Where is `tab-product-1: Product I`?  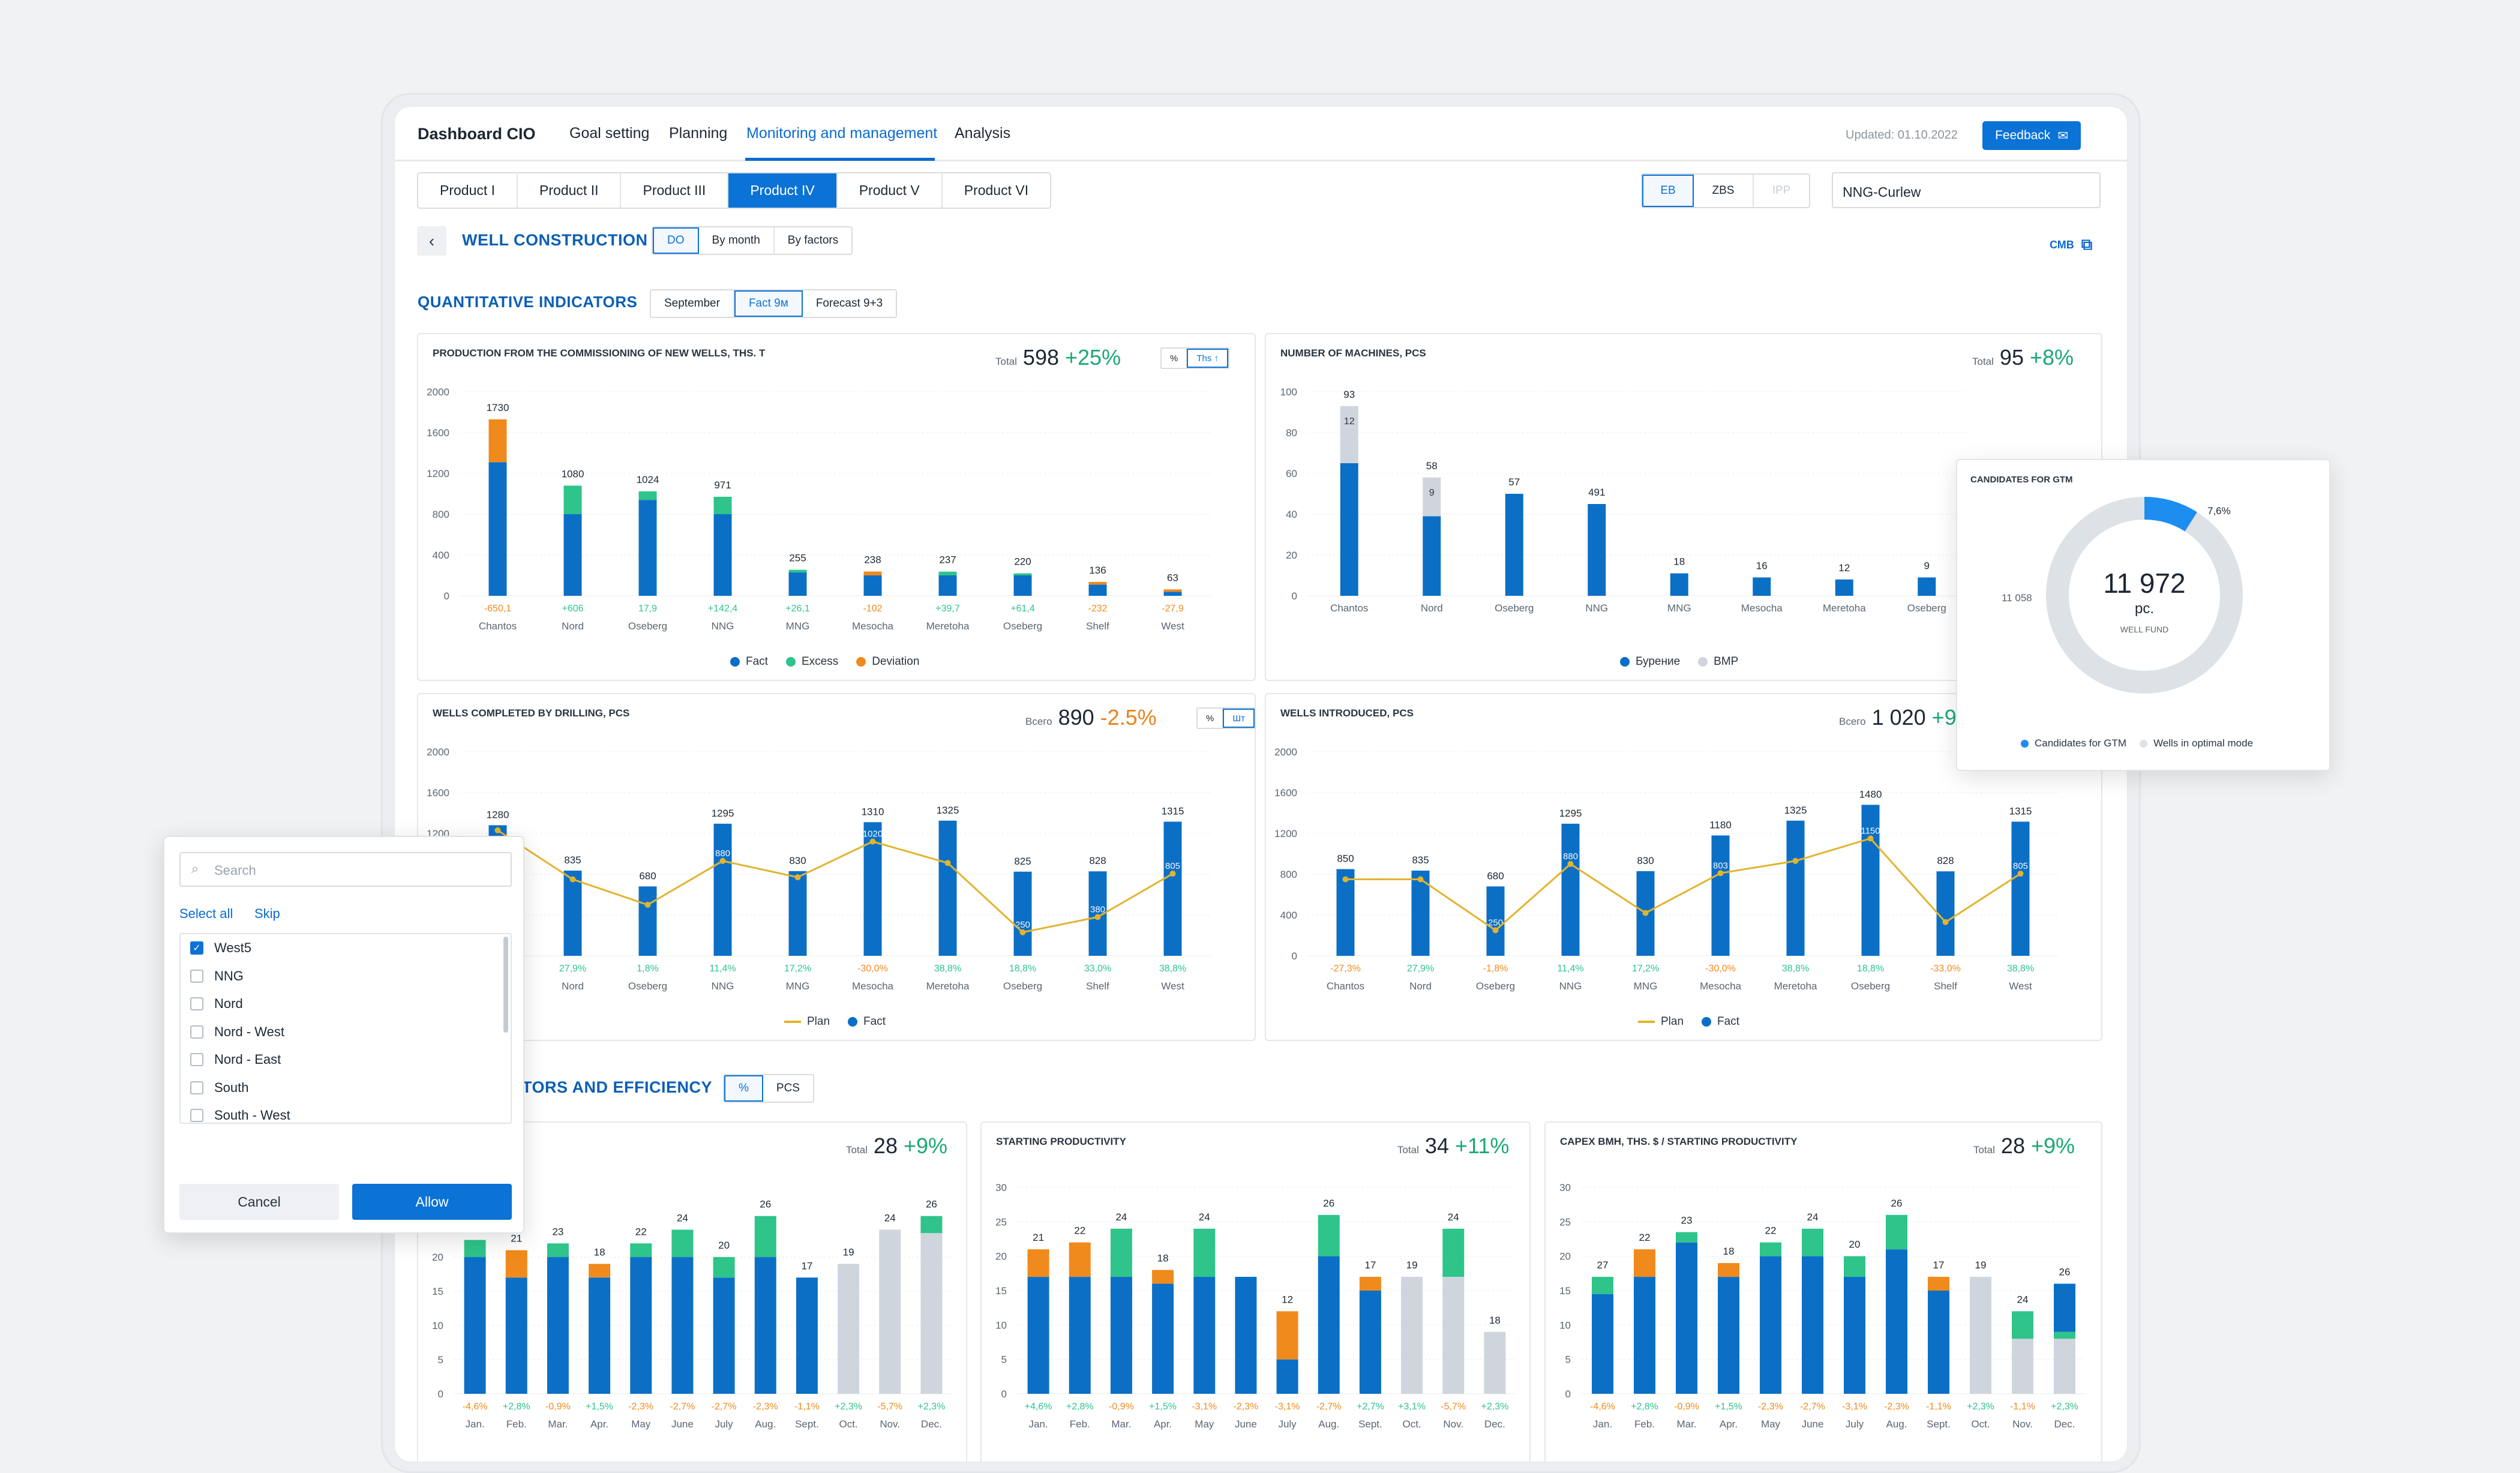 tab-product-1: Product I is located at coordinates (468, 190).